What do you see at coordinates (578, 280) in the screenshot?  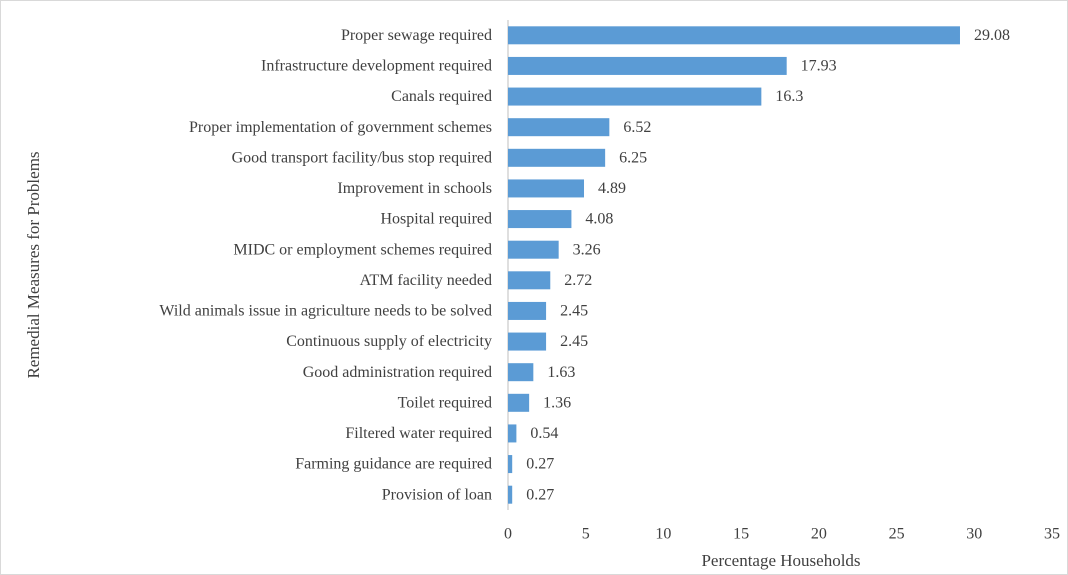 I see `data-label: 2.72` at bounding box center [578, 280].